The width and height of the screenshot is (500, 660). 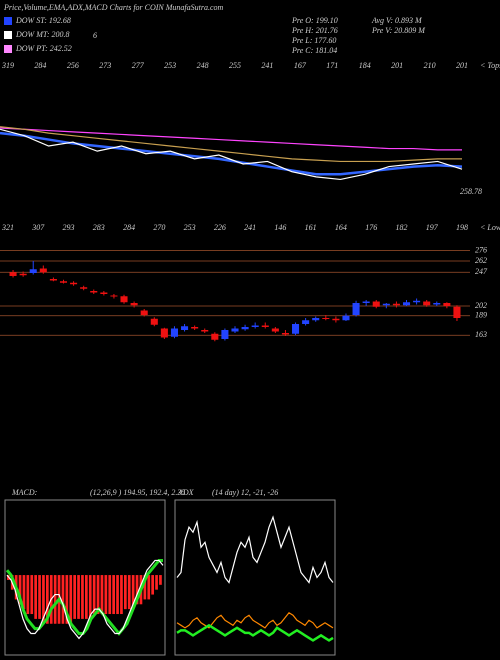 What do you see at coordinates (105, 65) in the screenshot?
I see `top-label: 273` at bounding box center [105, 65].